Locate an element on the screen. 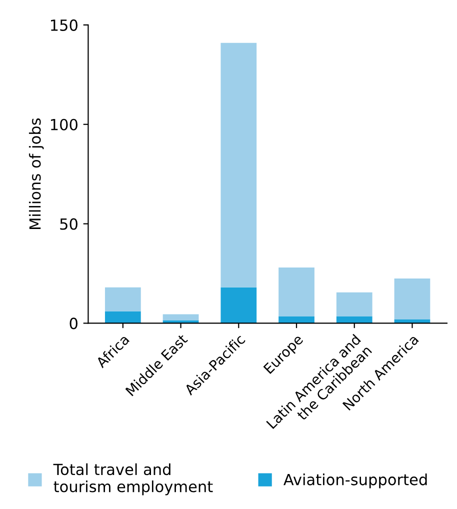 The width and height of the screenshot is (457, 509). legend-label: Total travel and tourism employment is located at coordinates (133, 479).